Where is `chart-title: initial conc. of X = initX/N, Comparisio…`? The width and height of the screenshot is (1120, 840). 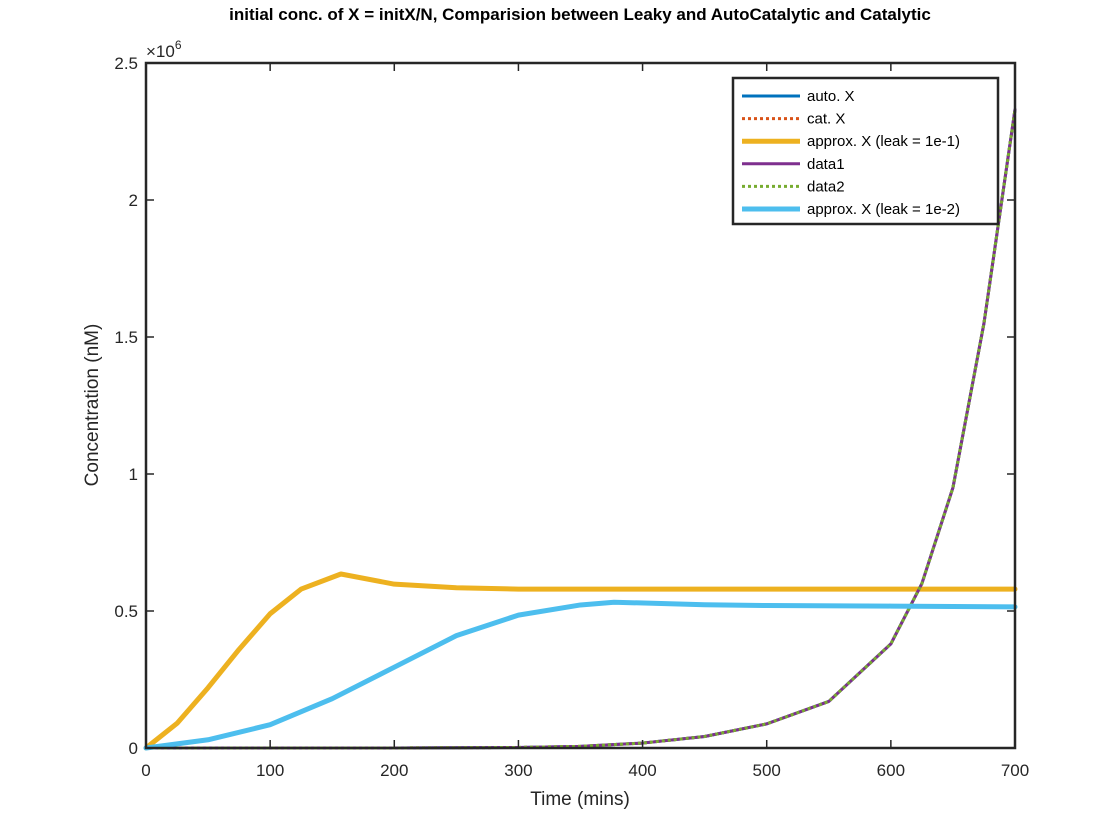 chart-title: initial conc. of X = initX/N, Comparisio… is located at coordinates (580, 14).